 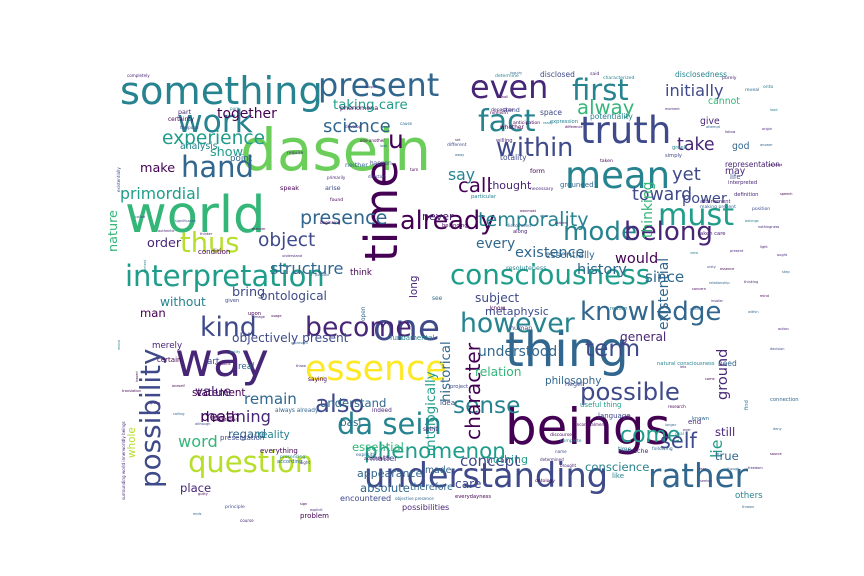 I want to click on word-however: however, so click(x=517, y=323).